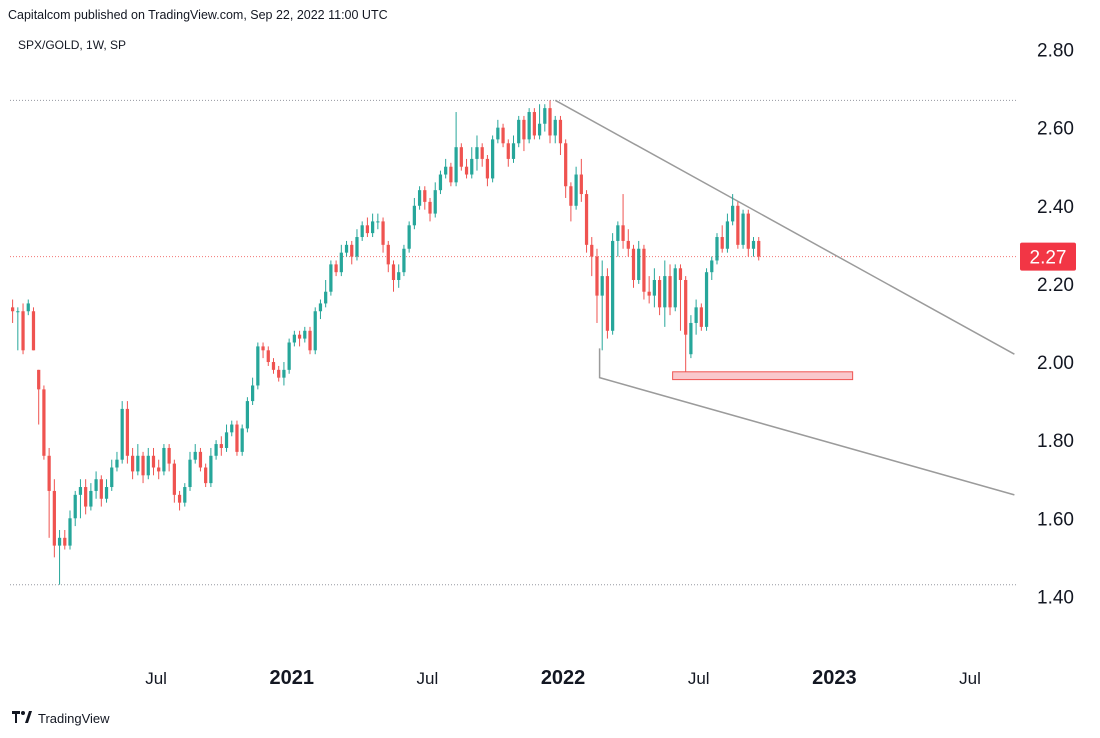  Describe the element at coordinates (1055, 519) in the screenshot. I see `y-tick-label: 1.60` at that location.